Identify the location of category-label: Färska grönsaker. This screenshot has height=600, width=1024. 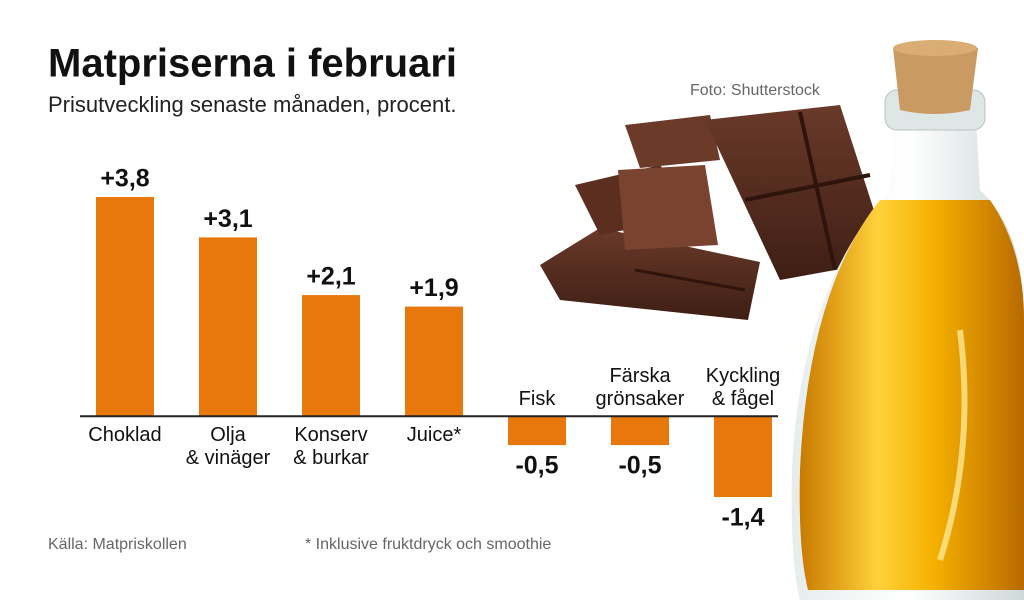
(640, 388).